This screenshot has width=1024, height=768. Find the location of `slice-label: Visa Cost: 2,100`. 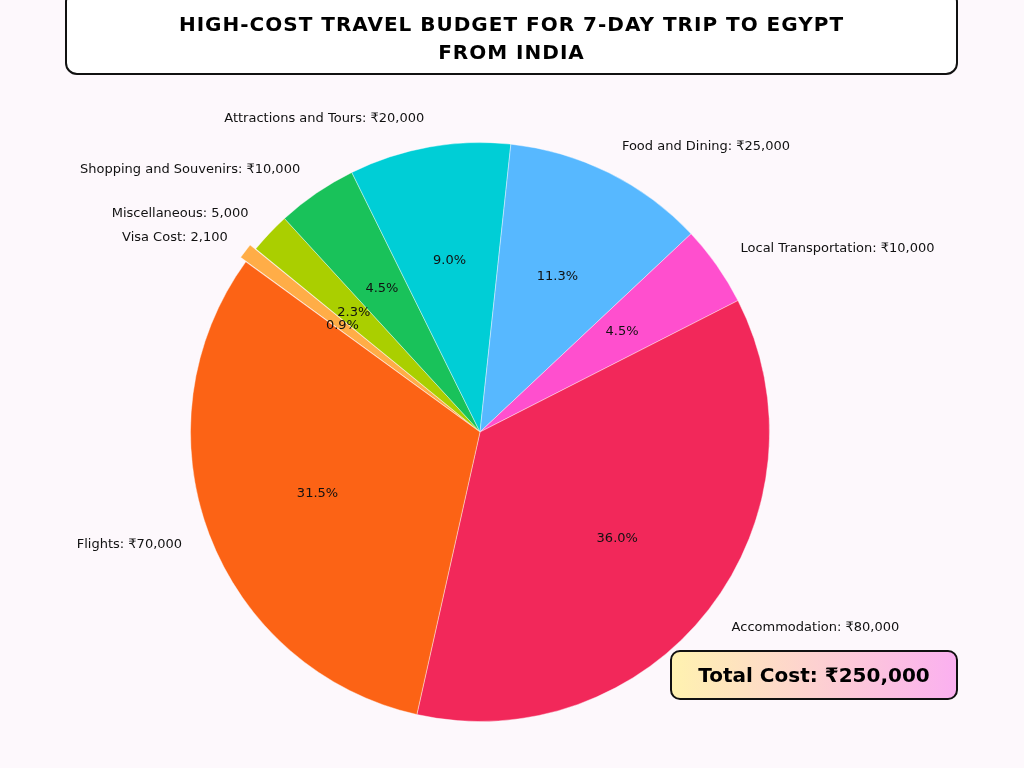

slice-label: Visa Cost: 2,100 is located at coordinates (175, 236).